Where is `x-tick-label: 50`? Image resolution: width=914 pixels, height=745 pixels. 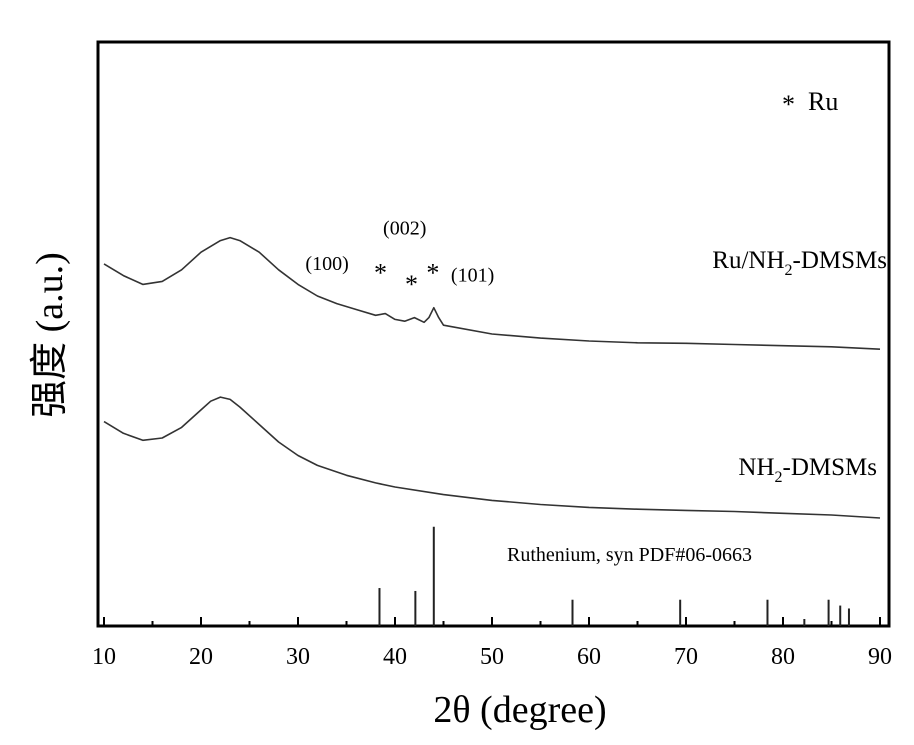
x-tick-label: 50 is located at coordinates (492, 657).